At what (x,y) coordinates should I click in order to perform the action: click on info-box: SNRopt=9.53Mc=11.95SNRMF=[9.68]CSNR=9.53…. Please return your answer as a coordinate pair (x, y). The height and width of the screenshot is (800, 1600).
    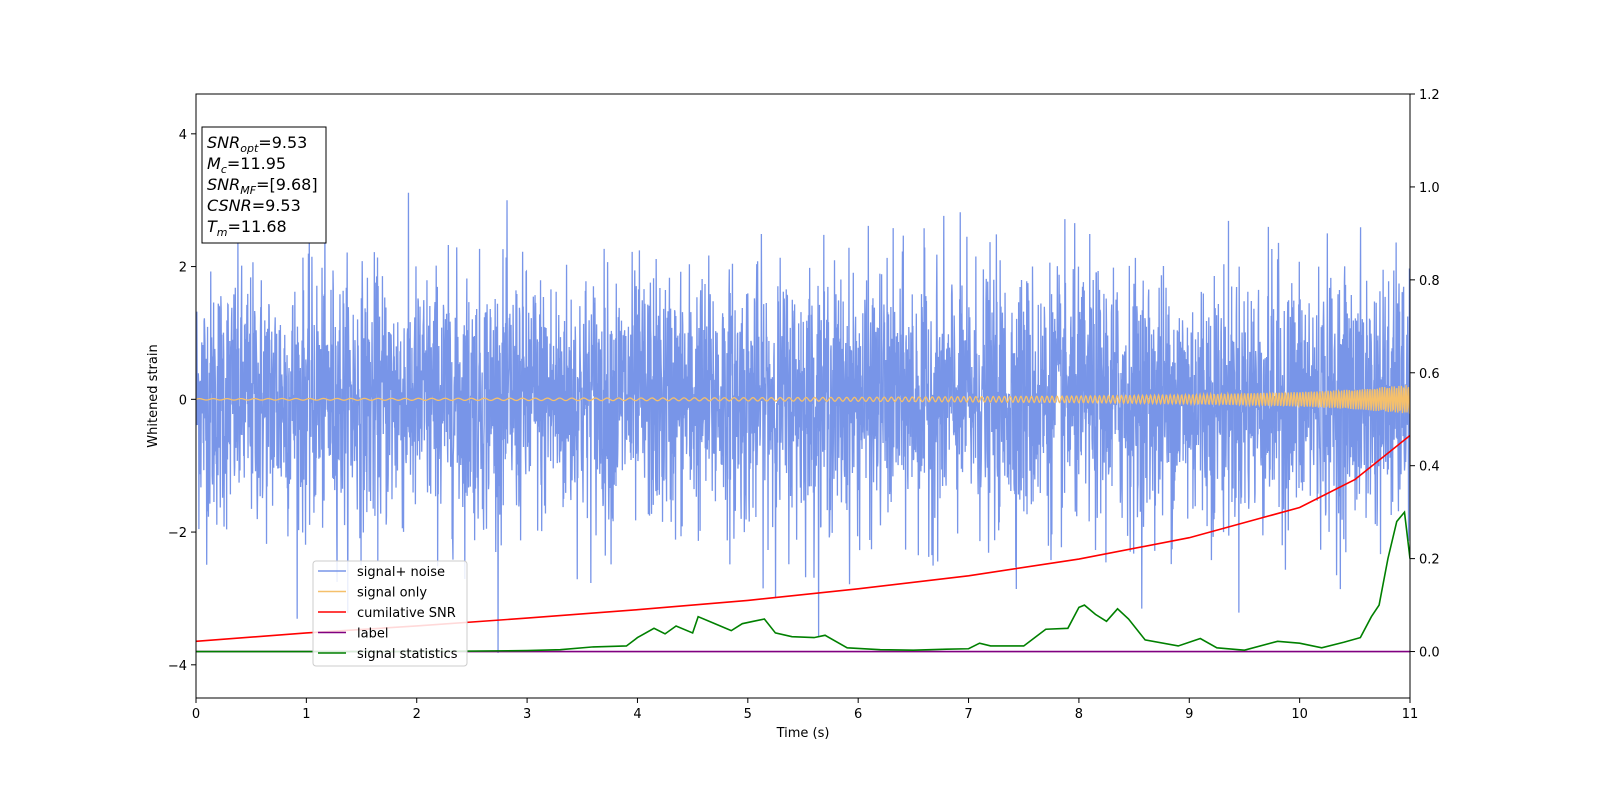
    Looking at the image, I should click on (264, 185).